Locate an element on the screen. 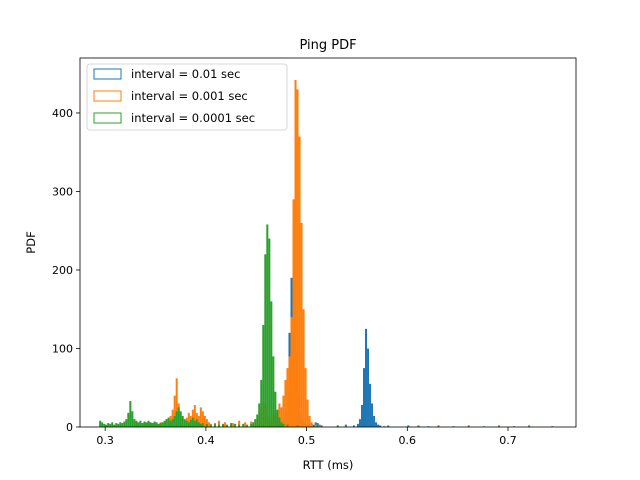 The height and width of the screenshot is (480, 640). legend-swatch is located at coordinates (107, 118).